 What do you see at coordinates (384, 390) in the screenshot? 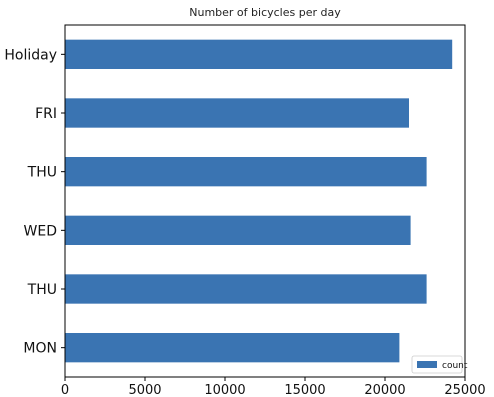
I see `x-tick-label: 20000` at bounding box center [384, 390].